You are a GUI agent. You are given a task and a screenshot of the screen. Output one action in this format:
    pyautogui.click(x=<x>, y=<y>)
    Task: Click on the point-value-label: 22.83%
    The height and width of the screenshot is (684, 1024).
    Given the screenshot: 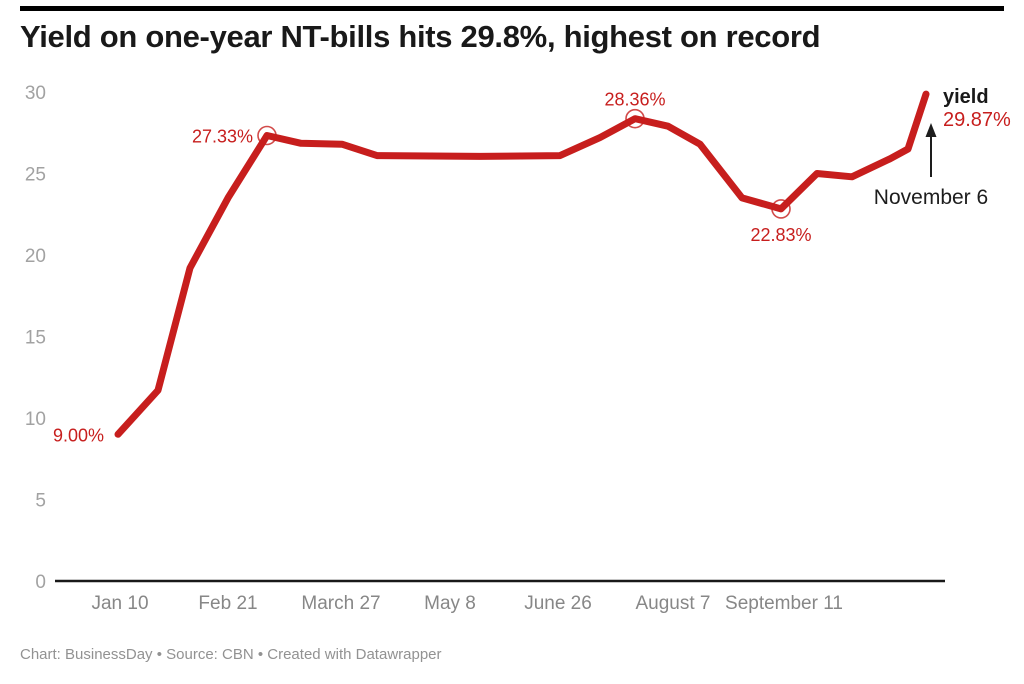 What is the action you would take?
    pyautogui.click(x=780, y=235)
    